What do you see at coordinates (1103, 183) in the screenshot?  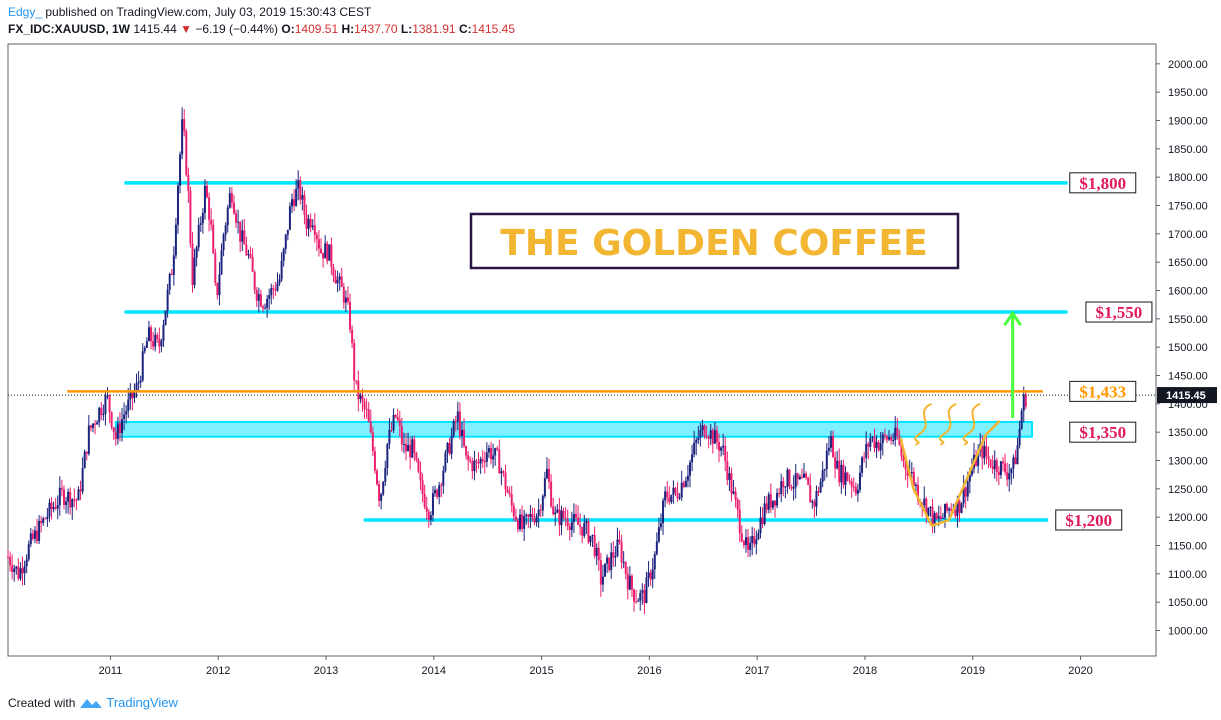 I see `price-label-box` at bounding box center [1103, 183].